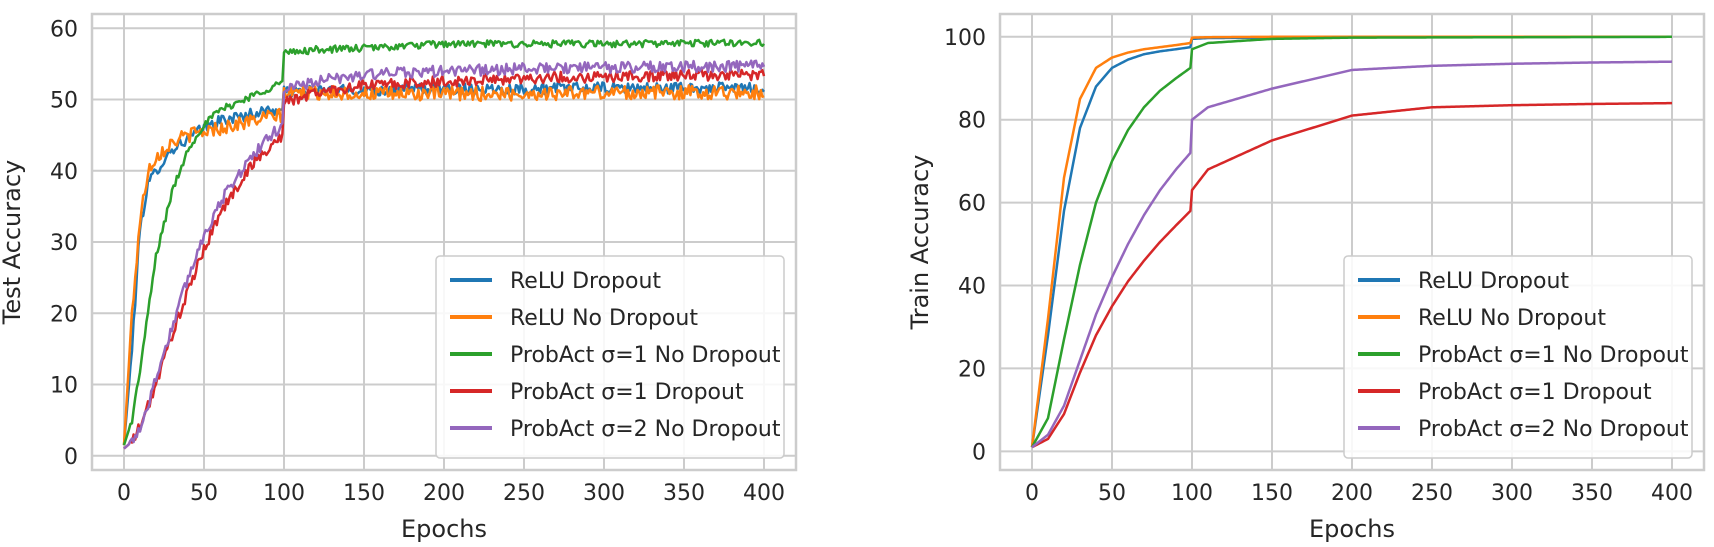 The width and height of the screenshot is (1714, 547). I want to click on y-tick-label: 30, so click(64, 243).